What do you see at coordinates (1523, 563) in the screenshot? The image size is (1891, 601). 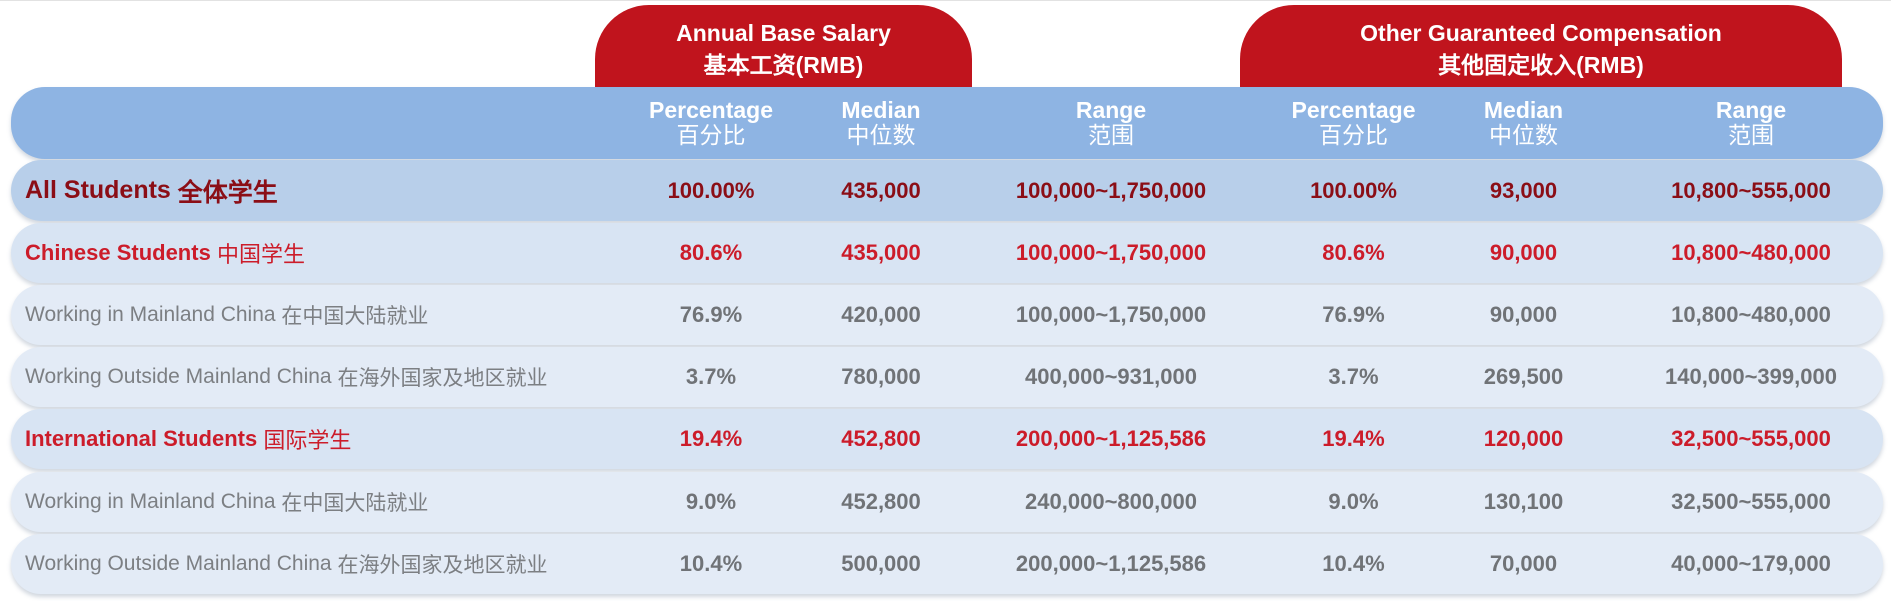 I see `cell-other-median: 70,000` at bounding box center [1523, 563].